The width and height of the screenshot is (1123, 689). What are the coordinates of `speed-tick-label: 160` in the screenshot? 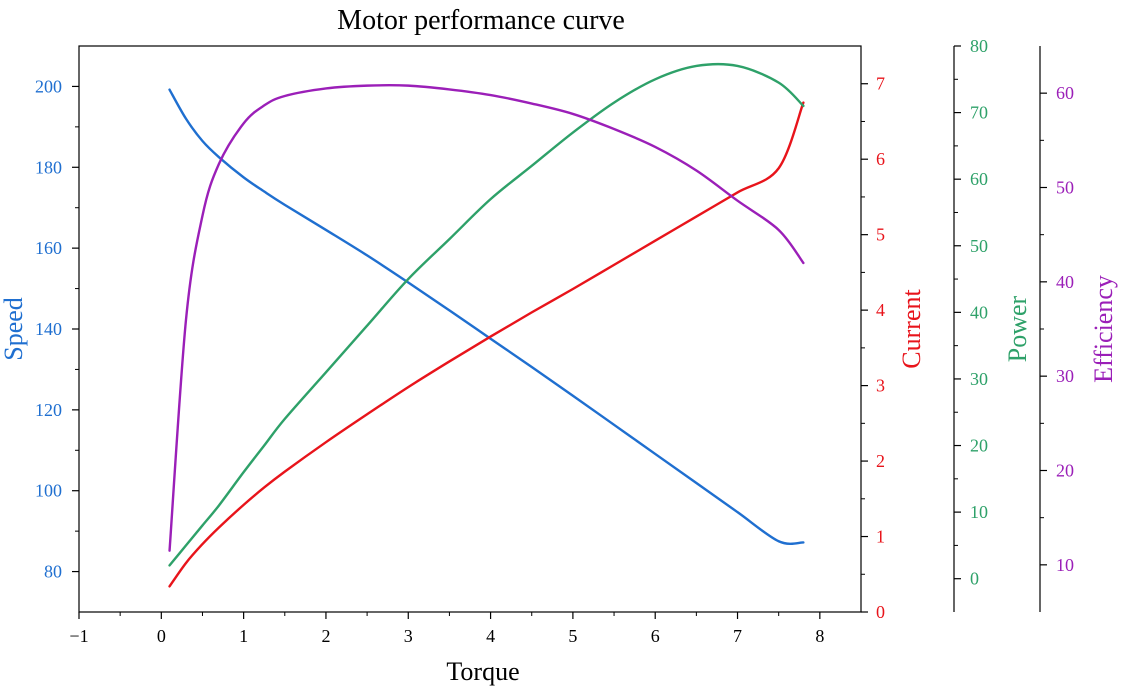 It's located at (48, 248).